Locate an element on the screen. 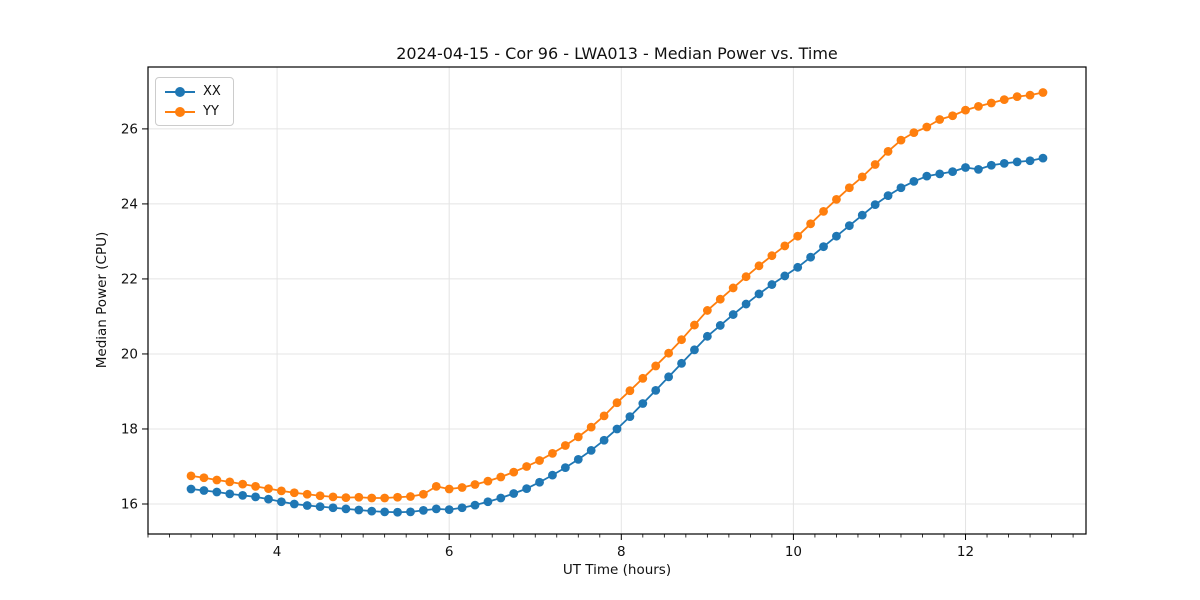 This screenshot has width=1200, height=600. legend-marker-yy is located at coordinates (180, 111).